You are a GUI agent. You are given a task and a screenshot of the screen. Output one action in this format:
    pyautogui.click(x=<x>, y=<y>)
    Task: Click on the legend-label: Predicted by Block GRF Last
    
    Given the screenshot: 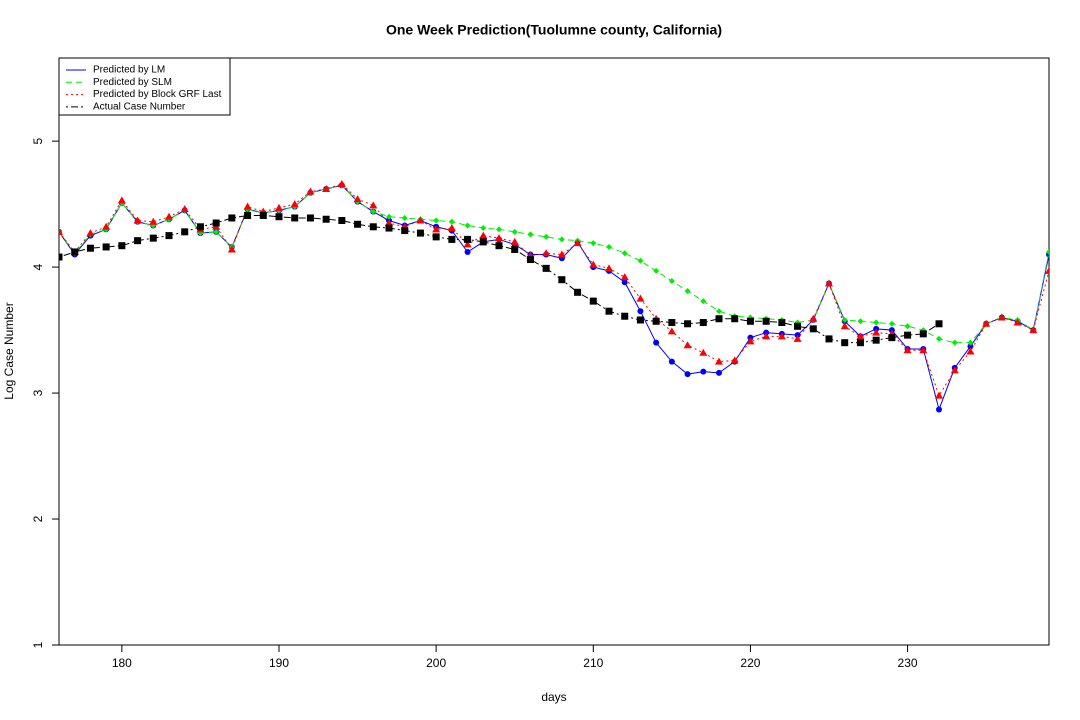 What is the action you would take?
    pyautogui.click(x=157, y=94)
    